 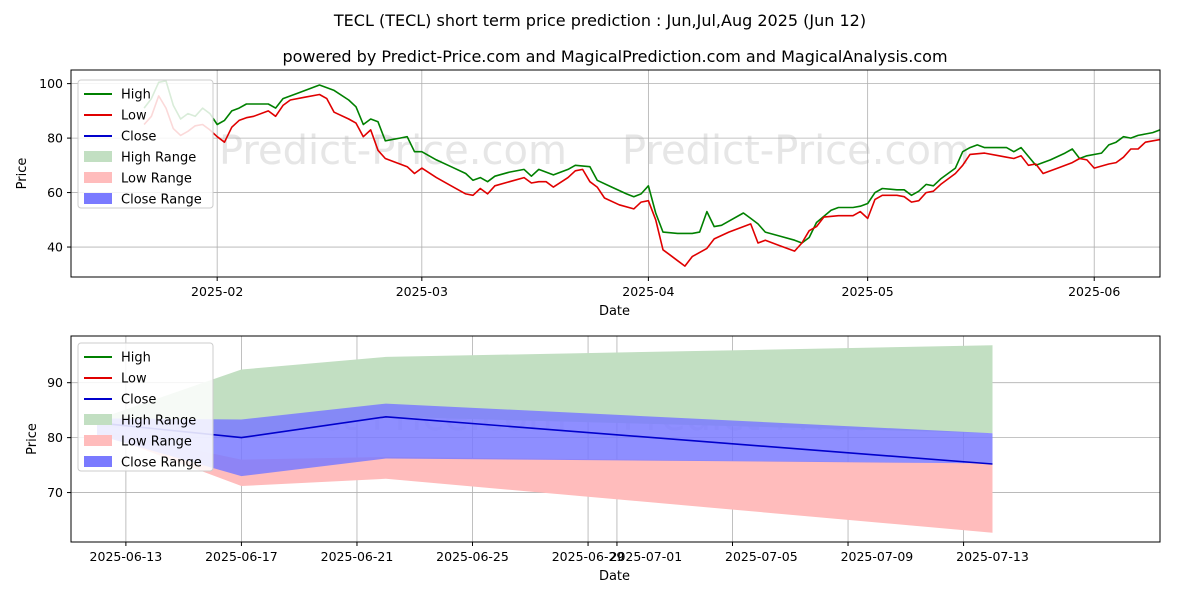 I want to click on x-tick-label: 2025-07-13, so click(x=992, y=556).